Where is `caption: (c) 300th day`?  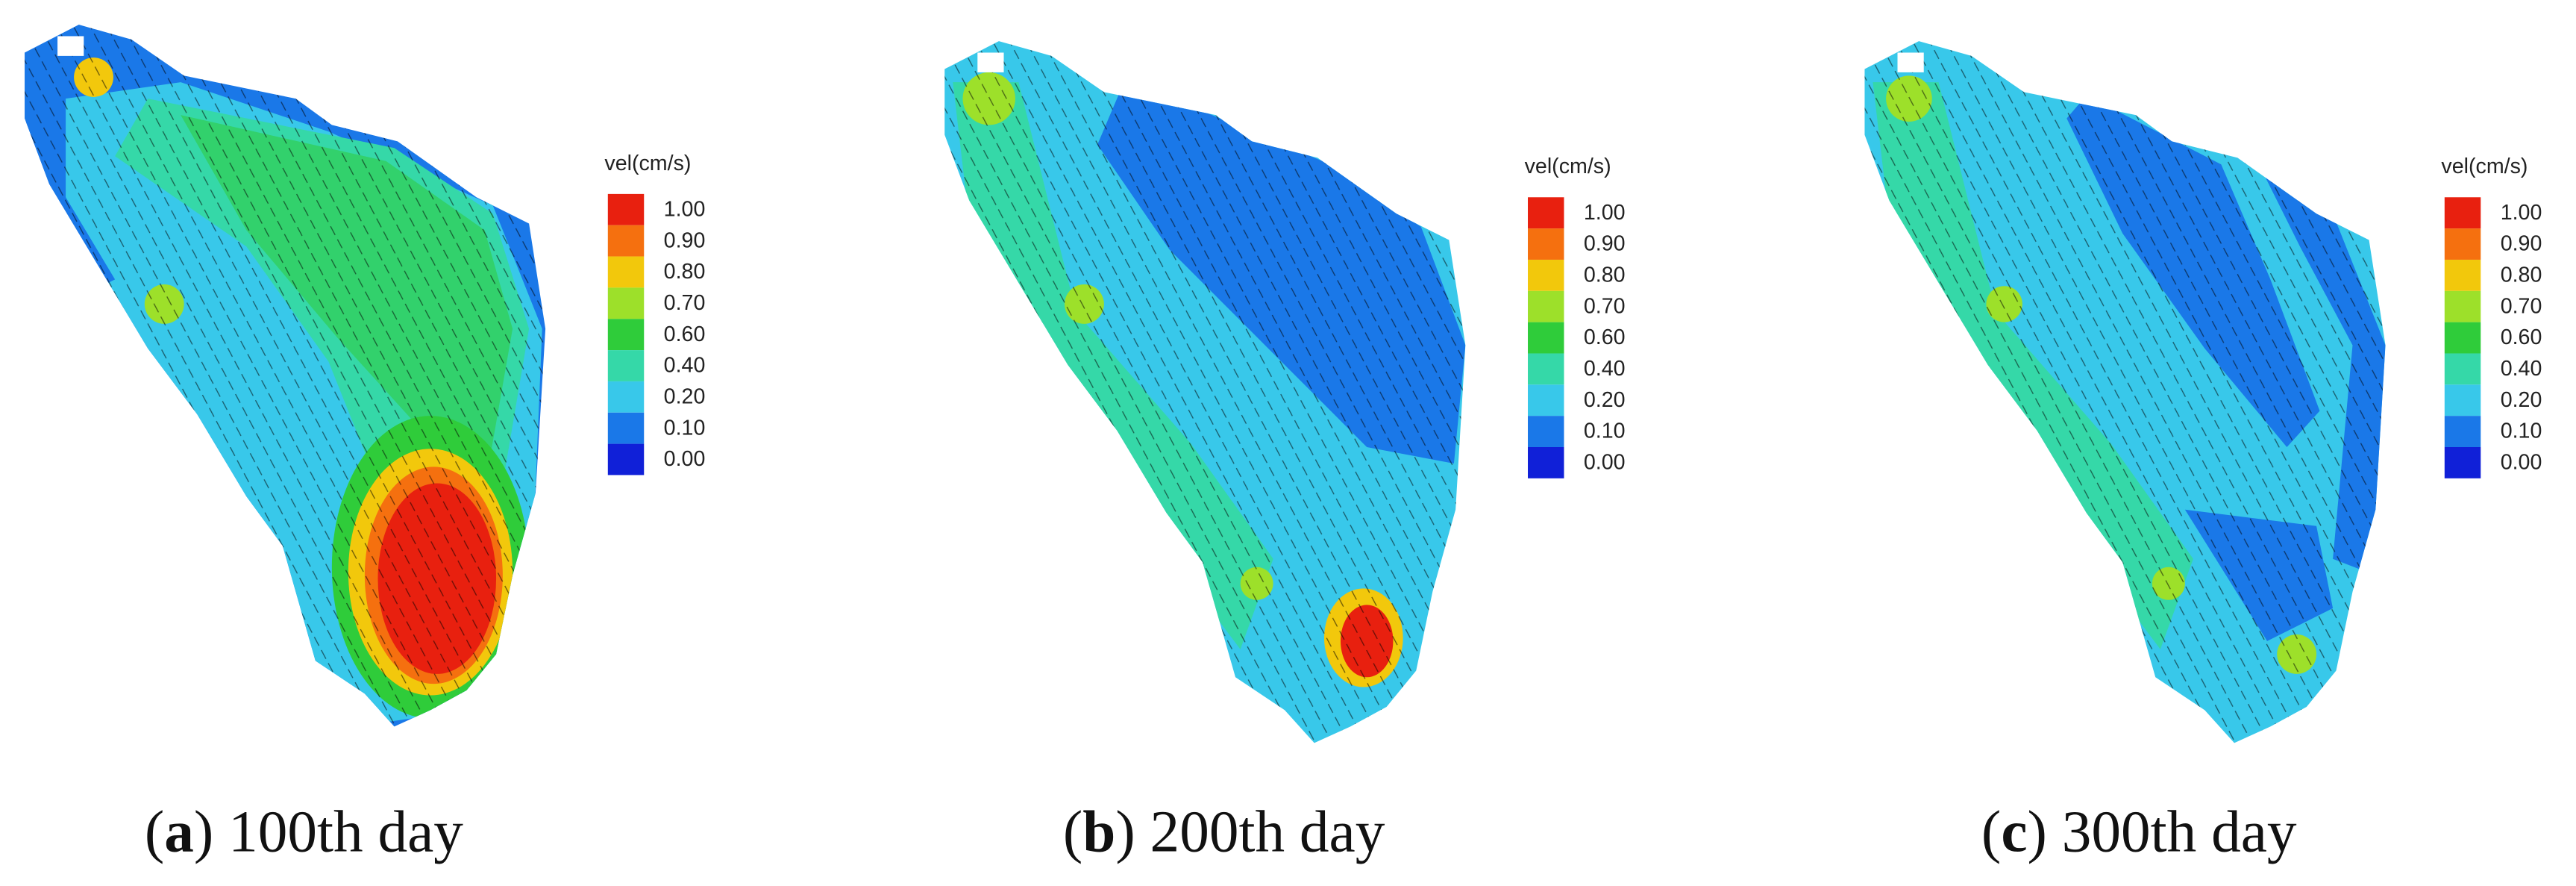
caption: (c) 300th day is located at coordinates (2139, 832).